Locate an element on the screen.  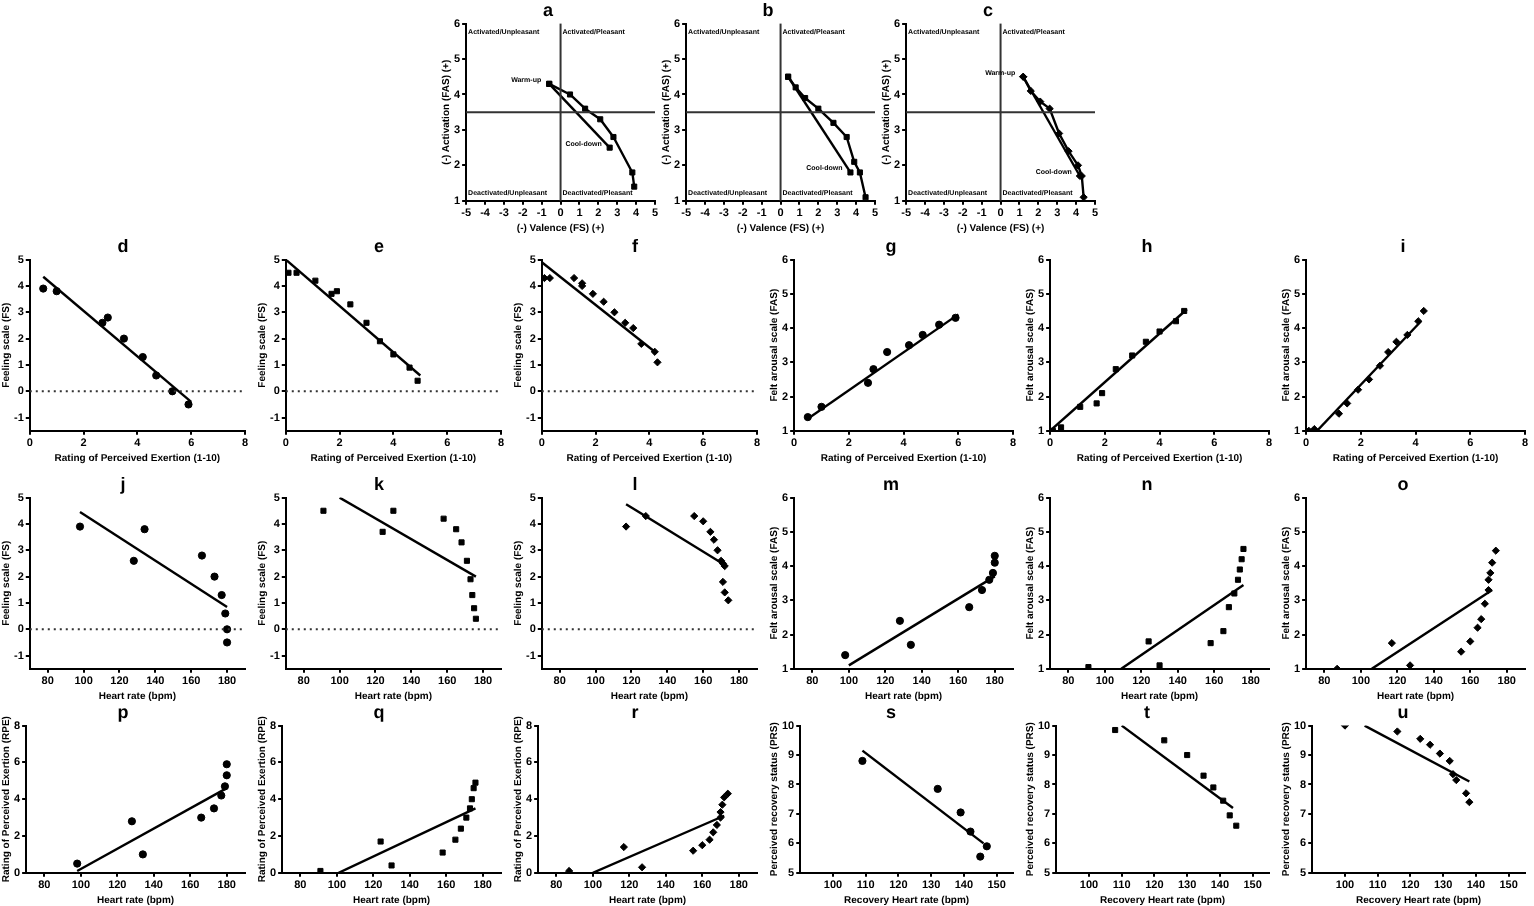
chart-title: l is located at coordinates (635, 483).